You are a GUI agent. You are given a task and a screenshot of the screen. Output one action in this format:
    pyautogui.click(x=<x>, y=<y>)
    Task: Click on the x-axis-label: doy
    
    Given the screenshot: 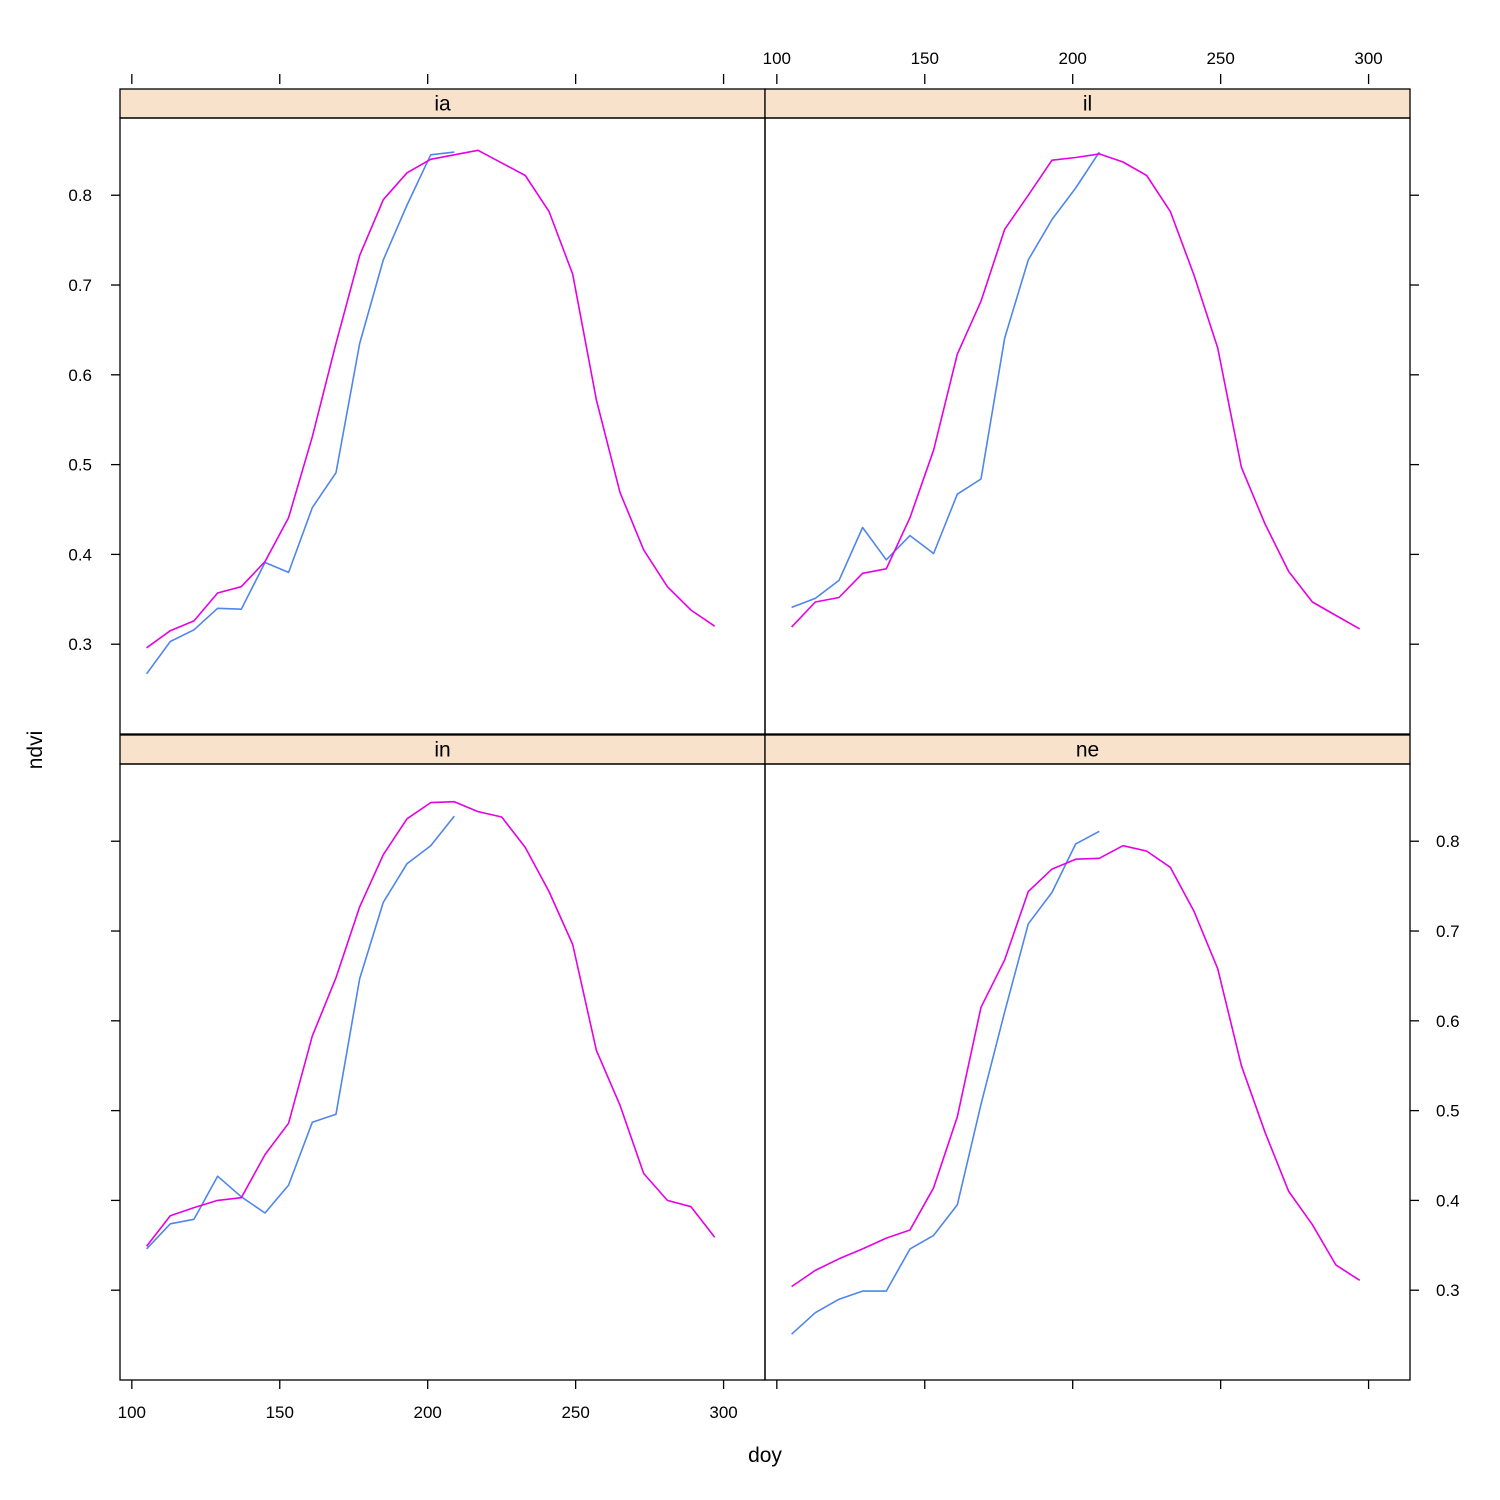 What is the action you would take?
    pyautogui.click(x=765, y=1455)
    